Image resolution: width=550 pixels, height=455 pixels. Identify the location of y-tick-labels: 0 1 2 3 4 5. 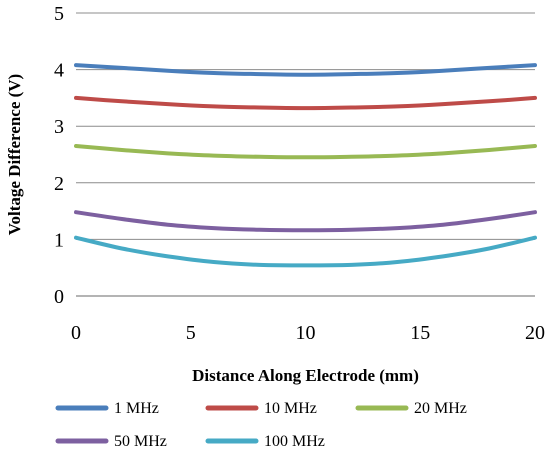
(59, 155).